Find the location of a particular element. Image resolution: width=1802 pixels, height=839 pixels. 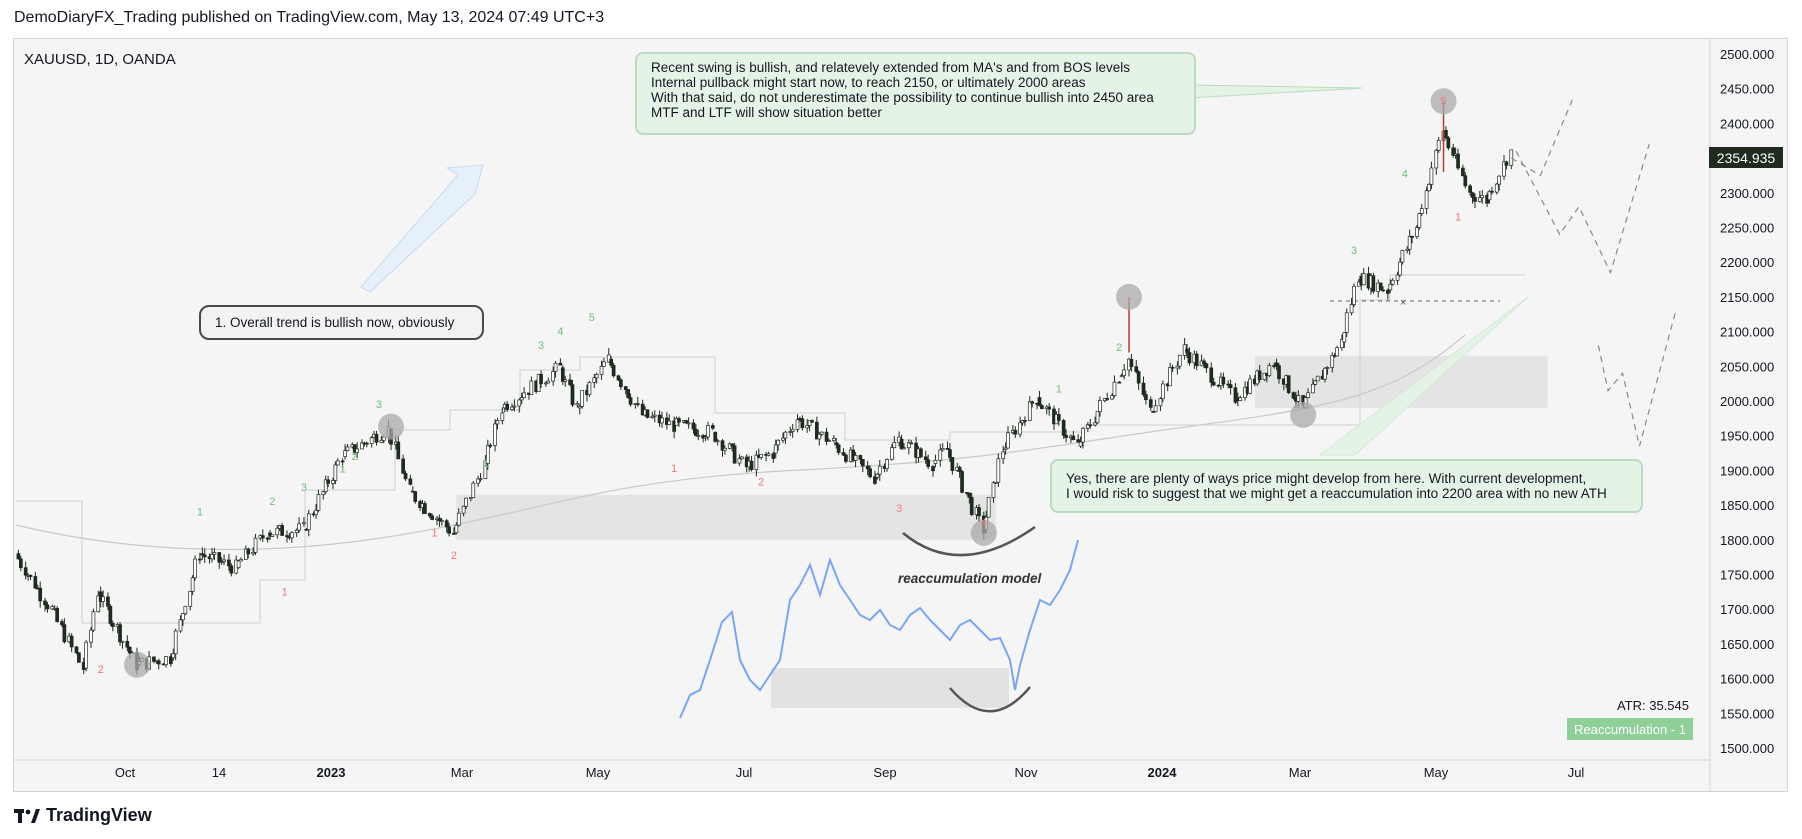

x-tick-label: 14 is located at coordinates (219, 772).